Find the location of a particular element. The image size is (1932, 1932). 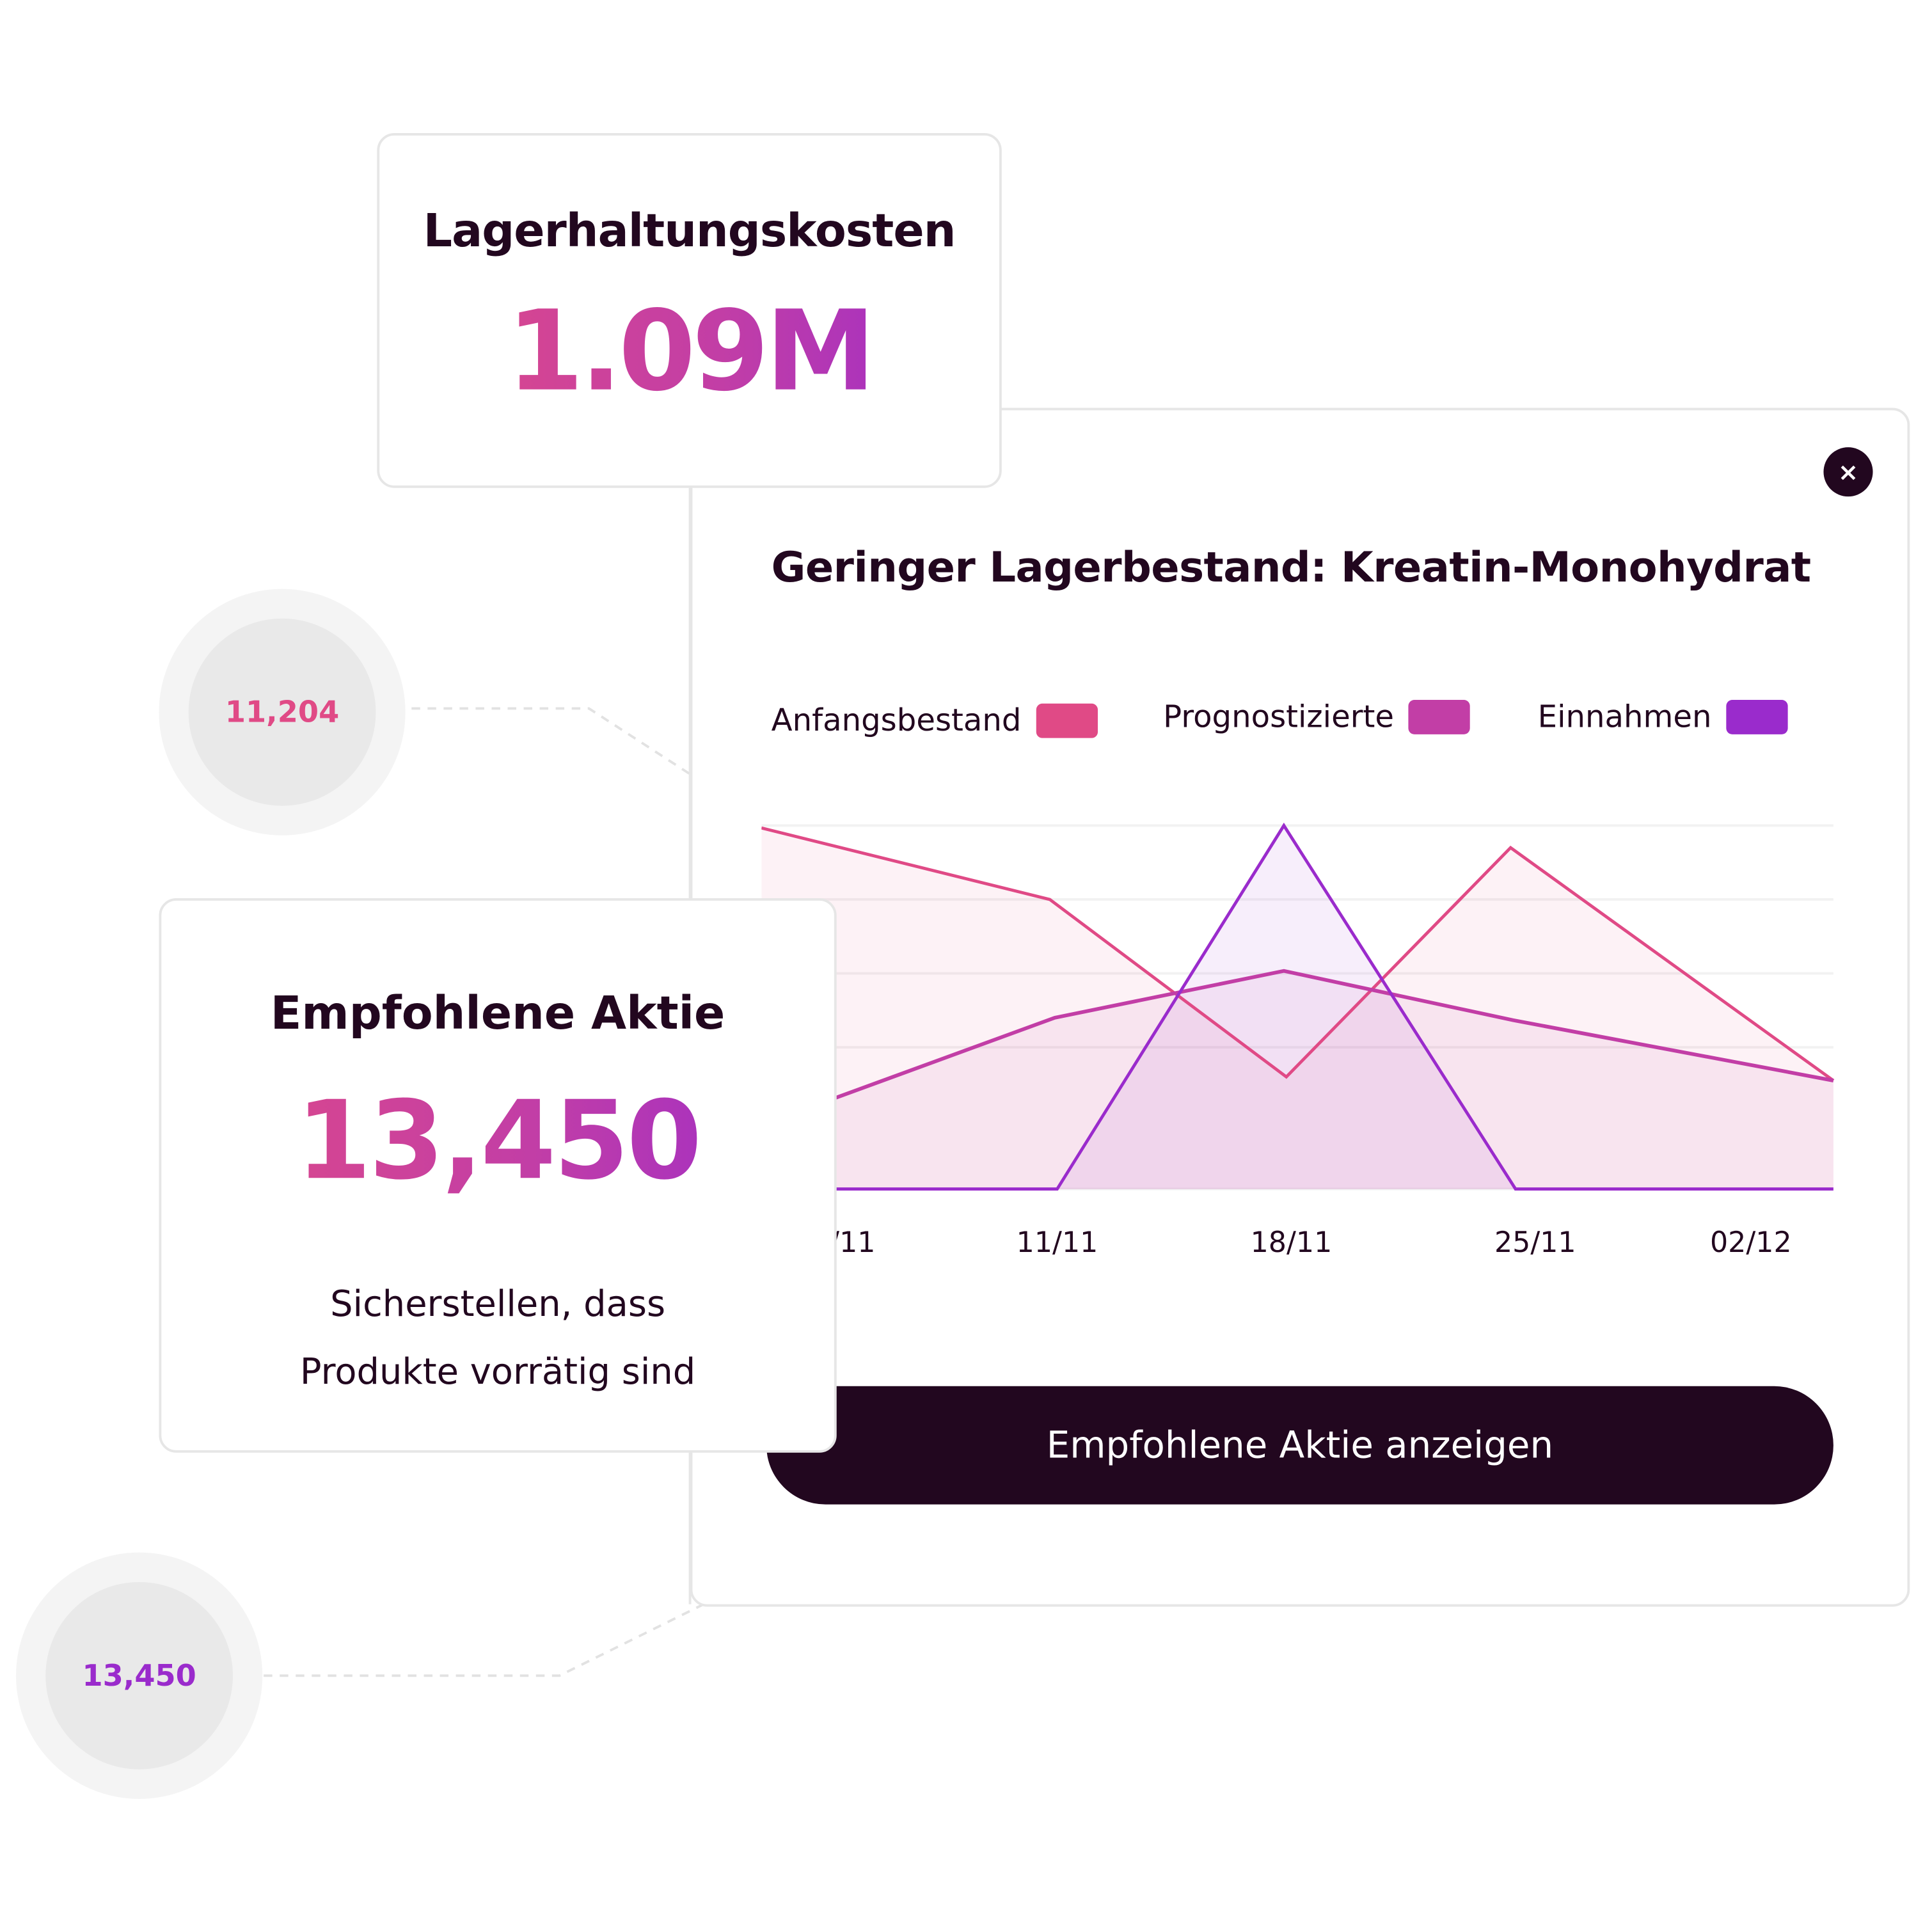

value-bubble-recommended: 13,450 is located at coordinates (139, 1675).